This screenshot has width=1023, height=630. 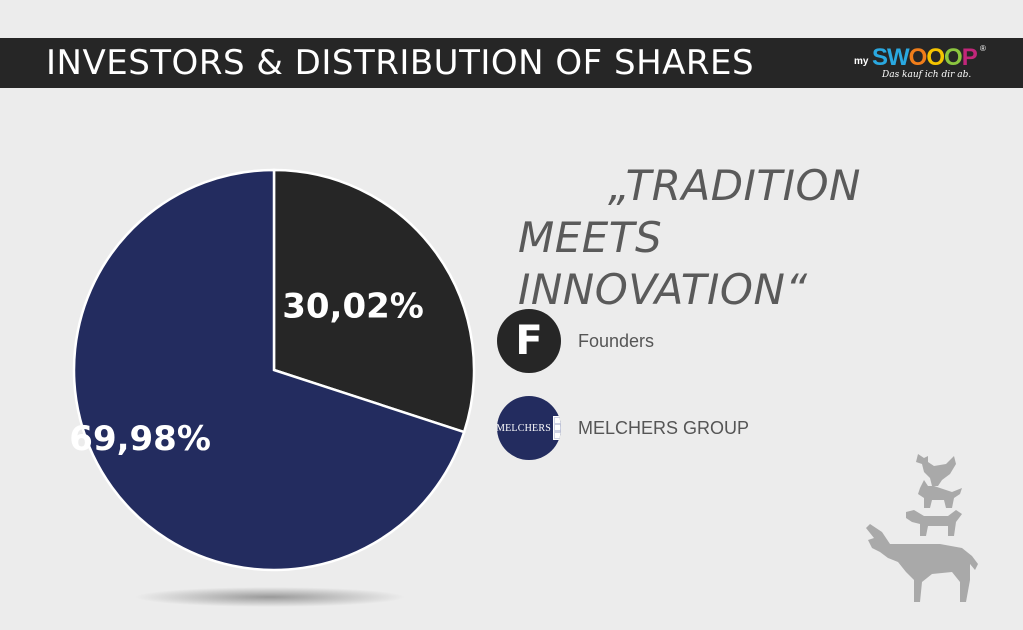 I want to click on myswooop-logo: my SWOOOP ® Das kauf ich dir ab., so click(x=918, y=64).